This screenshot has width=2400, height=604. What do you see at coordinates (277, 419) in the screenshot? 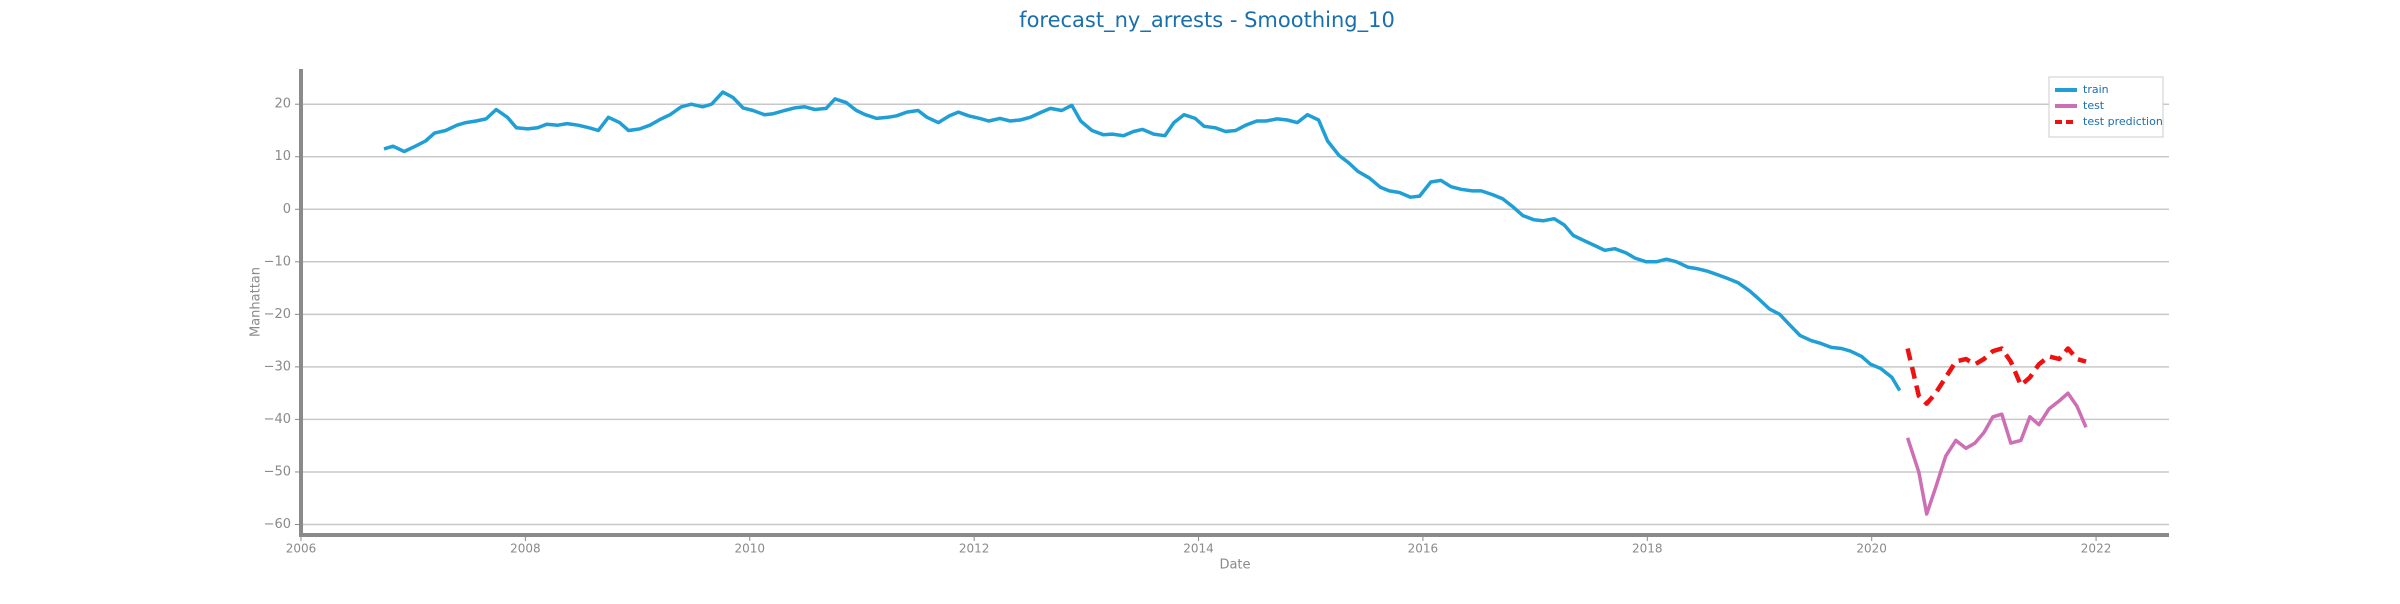
I see `y-tick-label: −40` at bounding box center [277, 419].